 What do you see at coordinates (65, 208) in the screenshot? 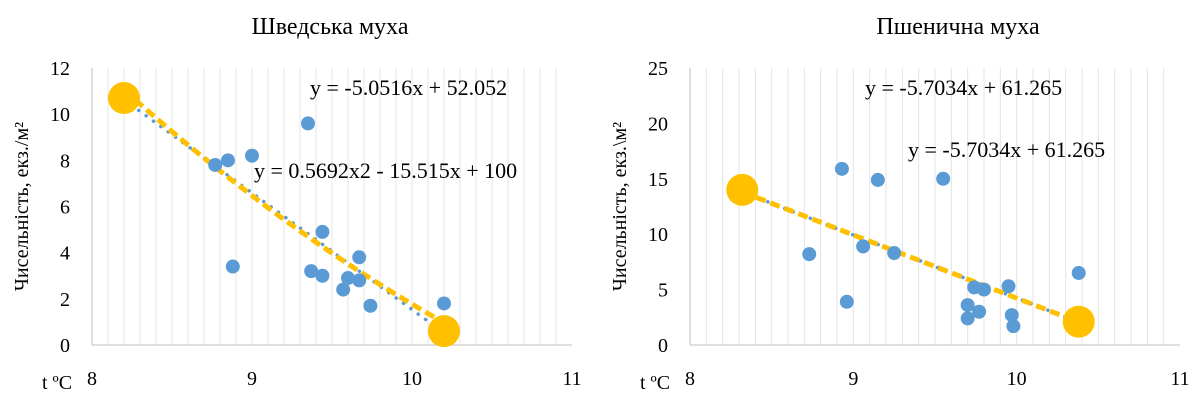
I see `y-tick-label: 6` at bounding box center [65, 208].